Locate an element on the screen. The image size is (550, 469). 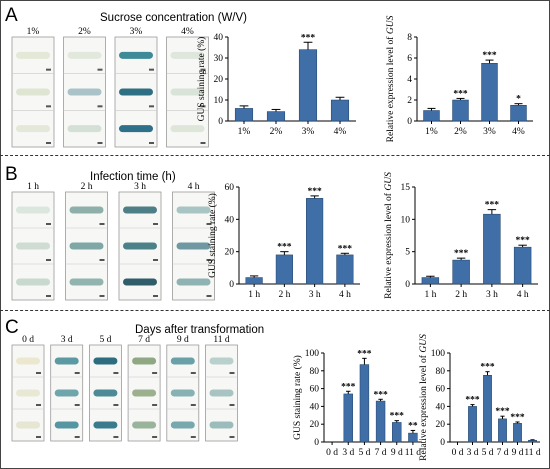
y-tick-label: 20 is located at coordinates (219, 80).